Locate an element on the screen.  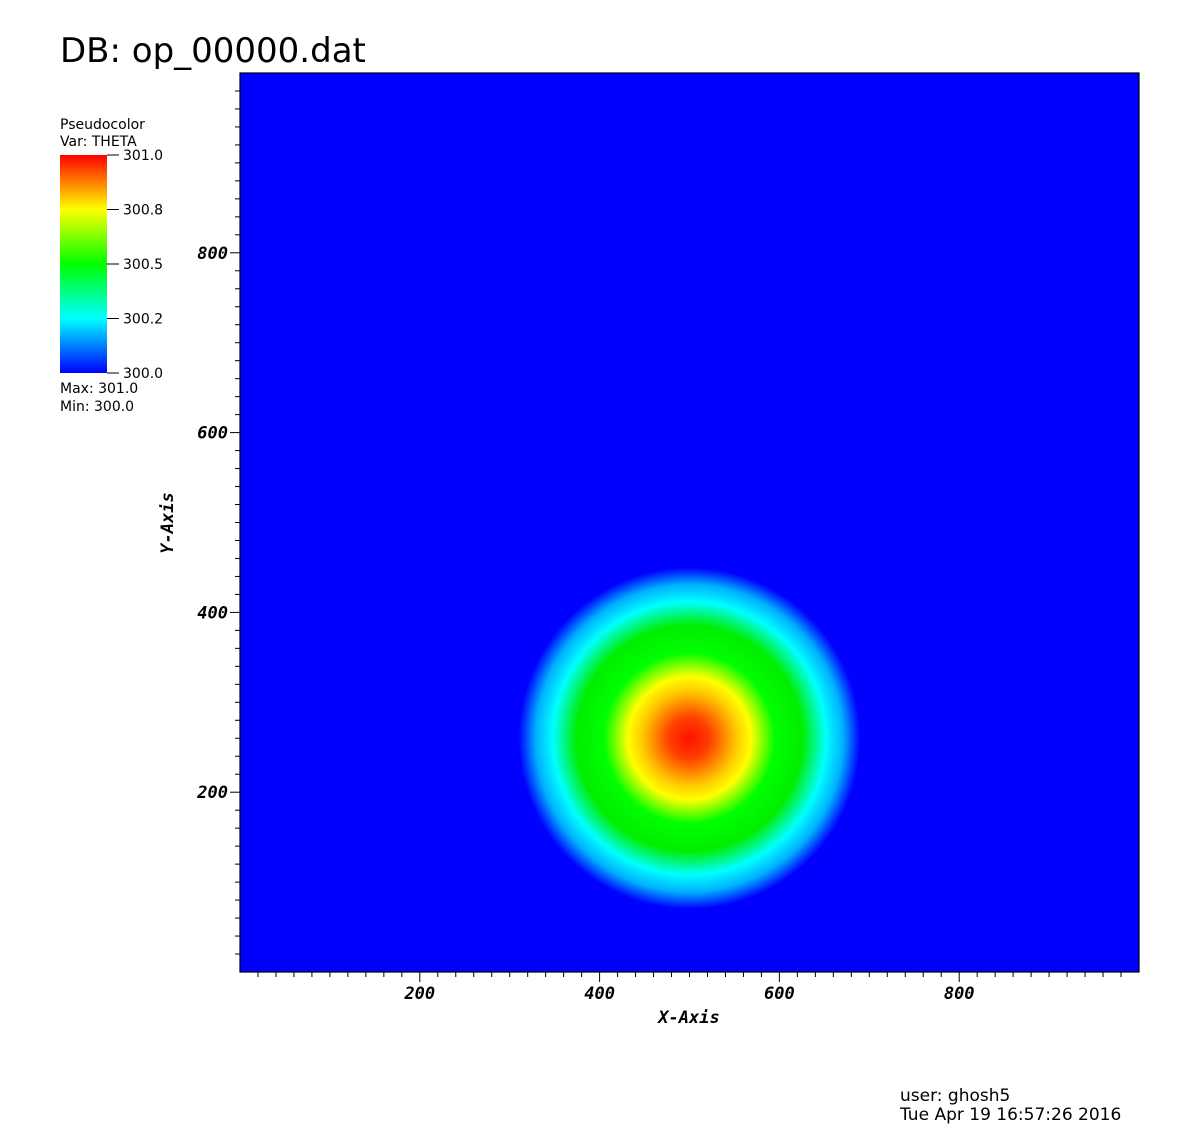
x-axis-label: X-Axis is located at coordinates (687, 1018).